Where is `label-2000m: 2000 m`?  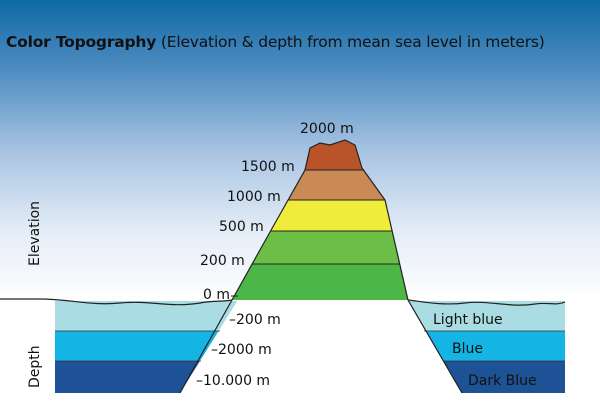 label-2000m: 2000 m is located at coordinates (327, 129).